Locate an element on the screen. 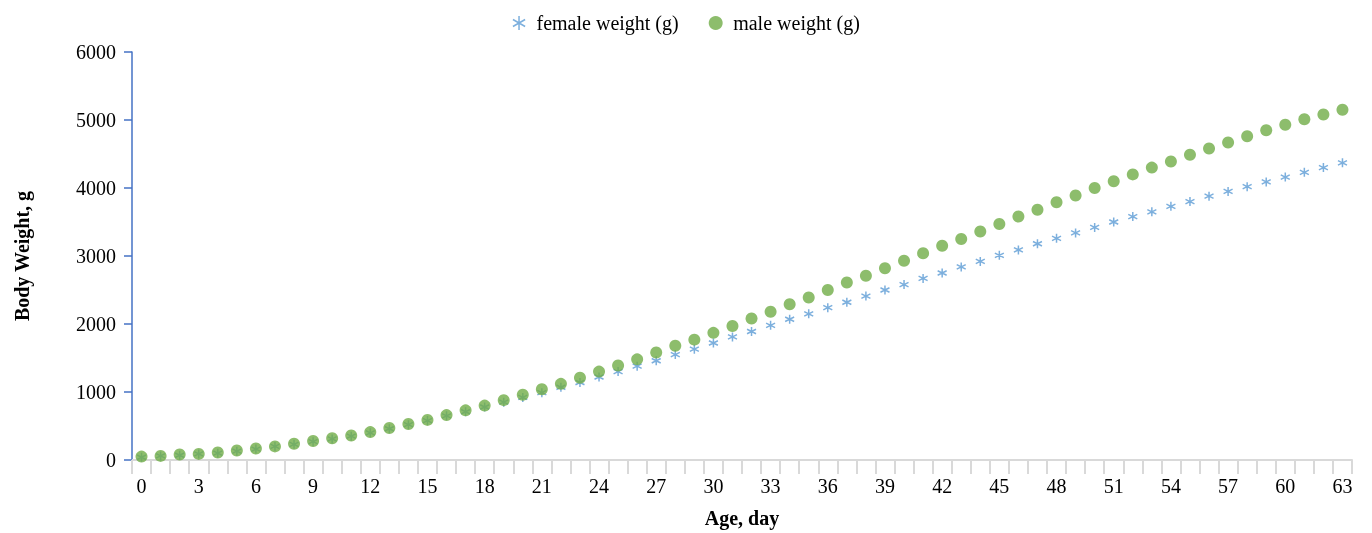 The width and height of the screenshot is (1372, 533). x-tick-label: 39 is located at coordinates (884, 486).